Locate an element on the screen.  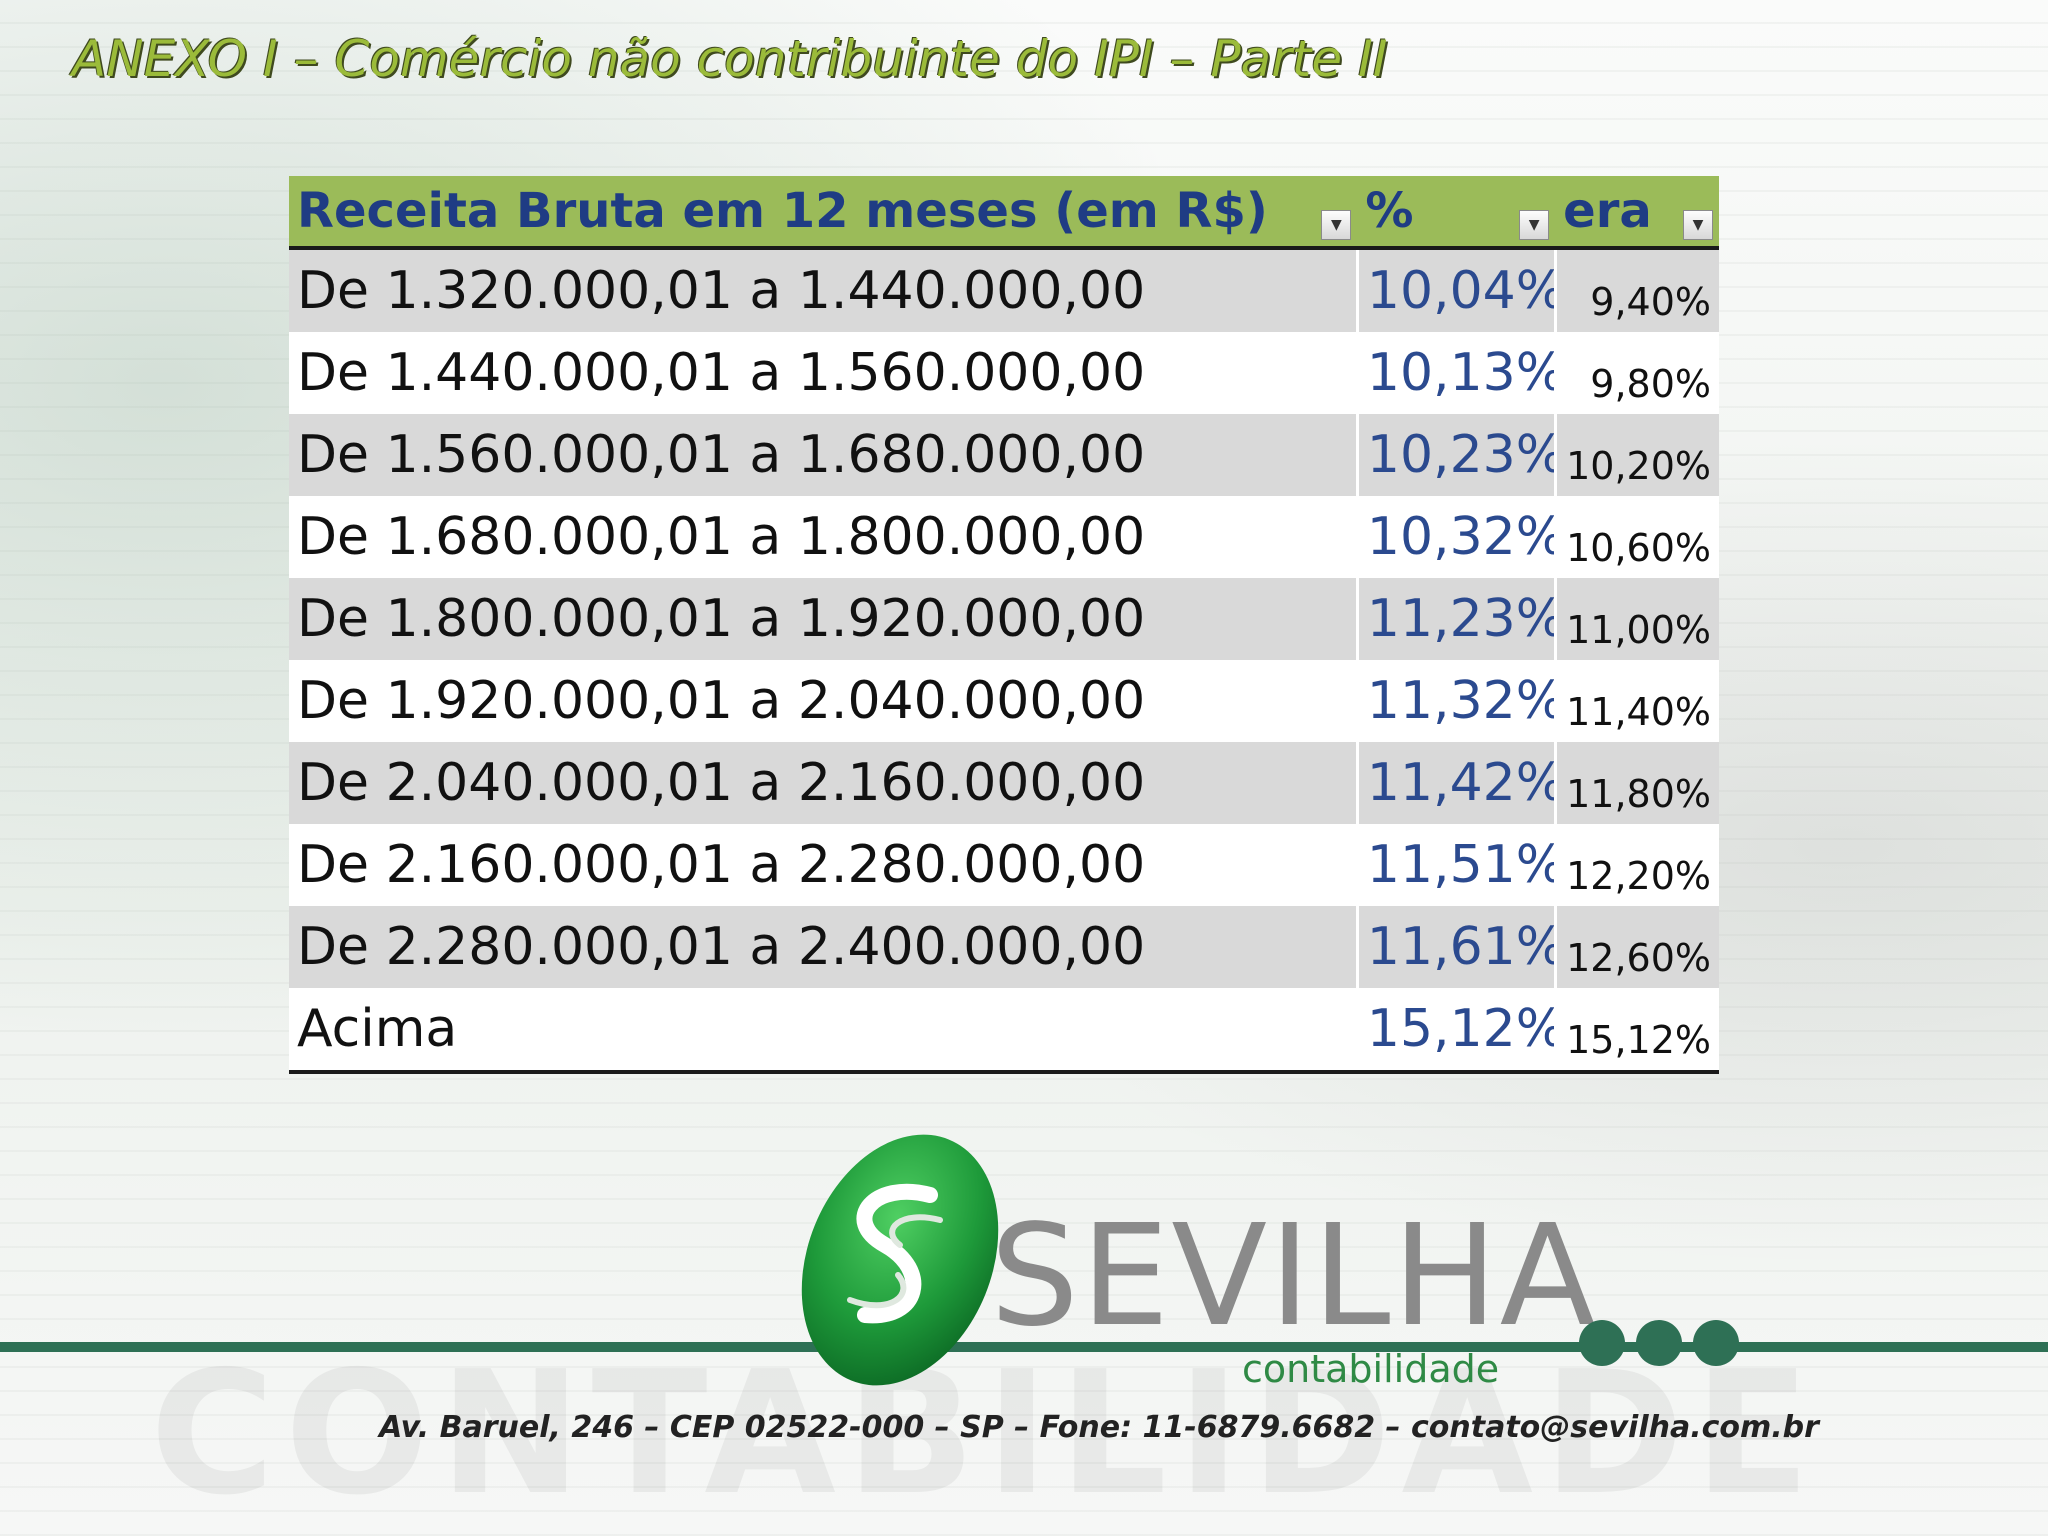
company-logo: SEVILHA contabilidade is located at coordinates (1187, 1260).